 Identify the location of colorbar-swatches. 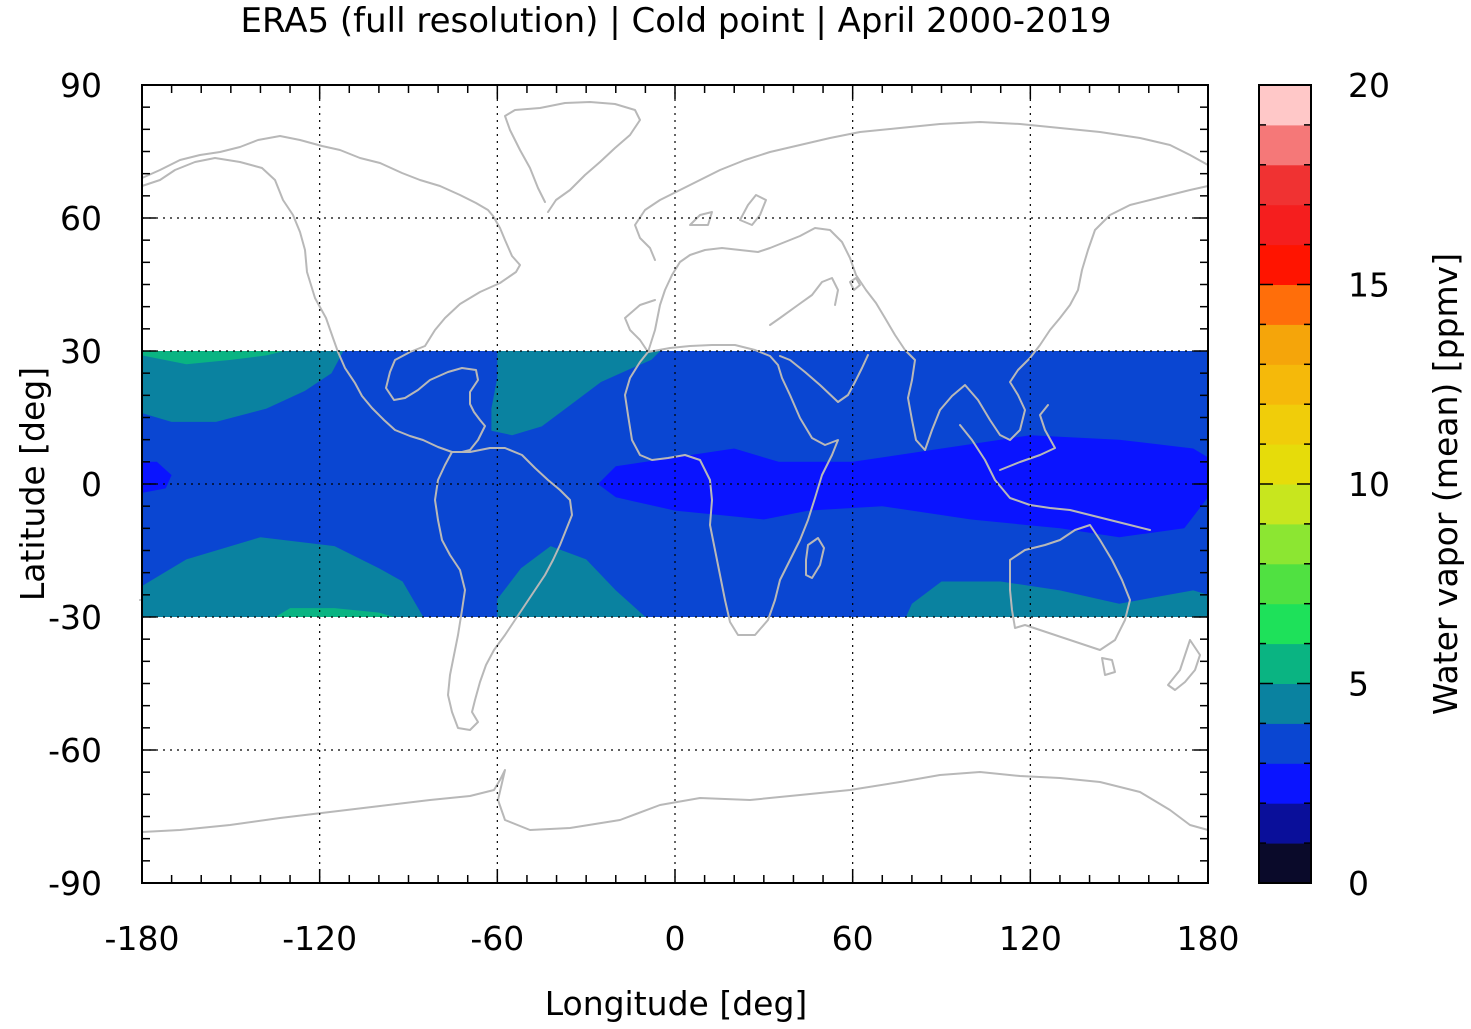
(1285, 484).